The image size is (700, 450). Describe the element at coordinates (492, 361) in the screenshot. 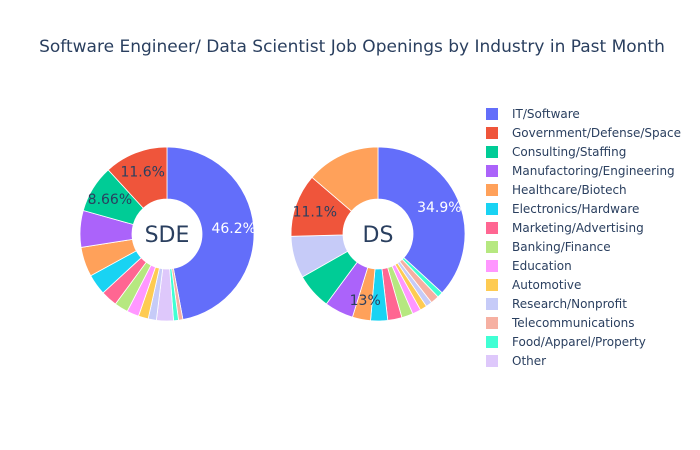

I see `legend-swatch-other` at that location.